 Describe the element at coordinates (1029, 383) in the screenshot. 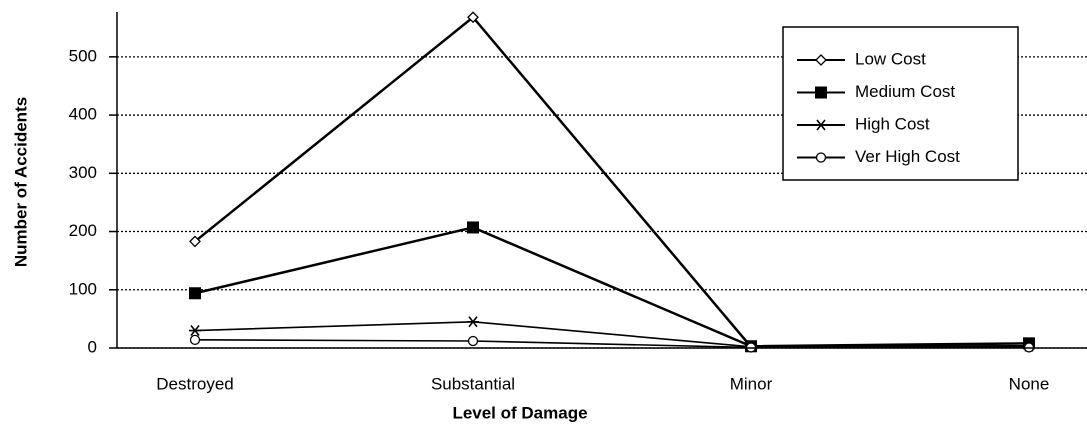

I see `x-tick-label: None` at that location.